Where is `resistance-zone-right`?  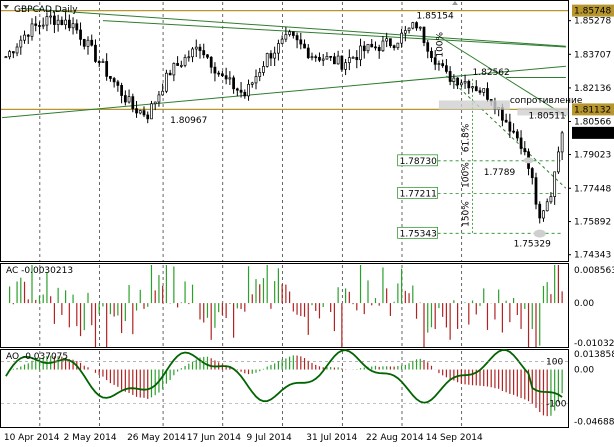
resistance-zone-right is located at coordinates (543, 111).